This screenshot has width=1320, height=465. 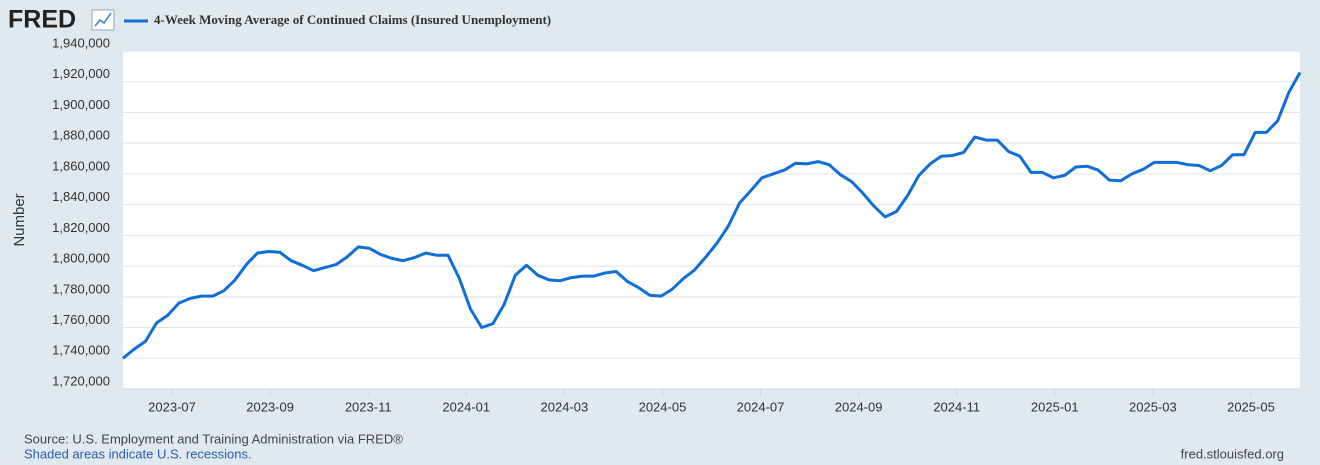 I want to click on x-tick-label: 2024-01, so click(x=466, y=406).